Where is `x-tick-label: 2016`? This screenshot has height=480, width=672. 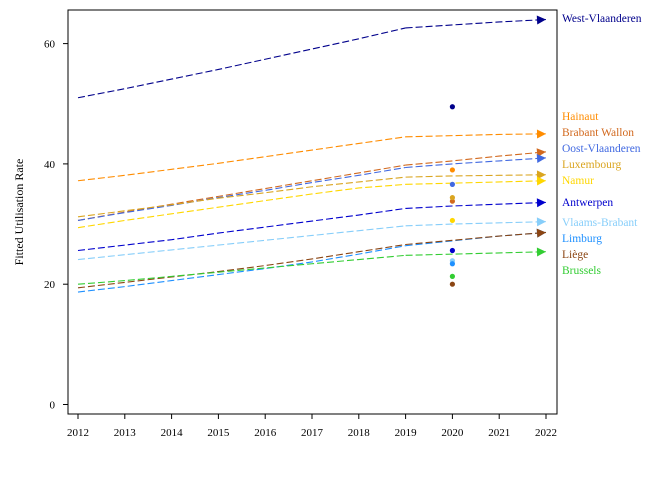 x-tick-label: 2016 is located at coordinates (265, 433).